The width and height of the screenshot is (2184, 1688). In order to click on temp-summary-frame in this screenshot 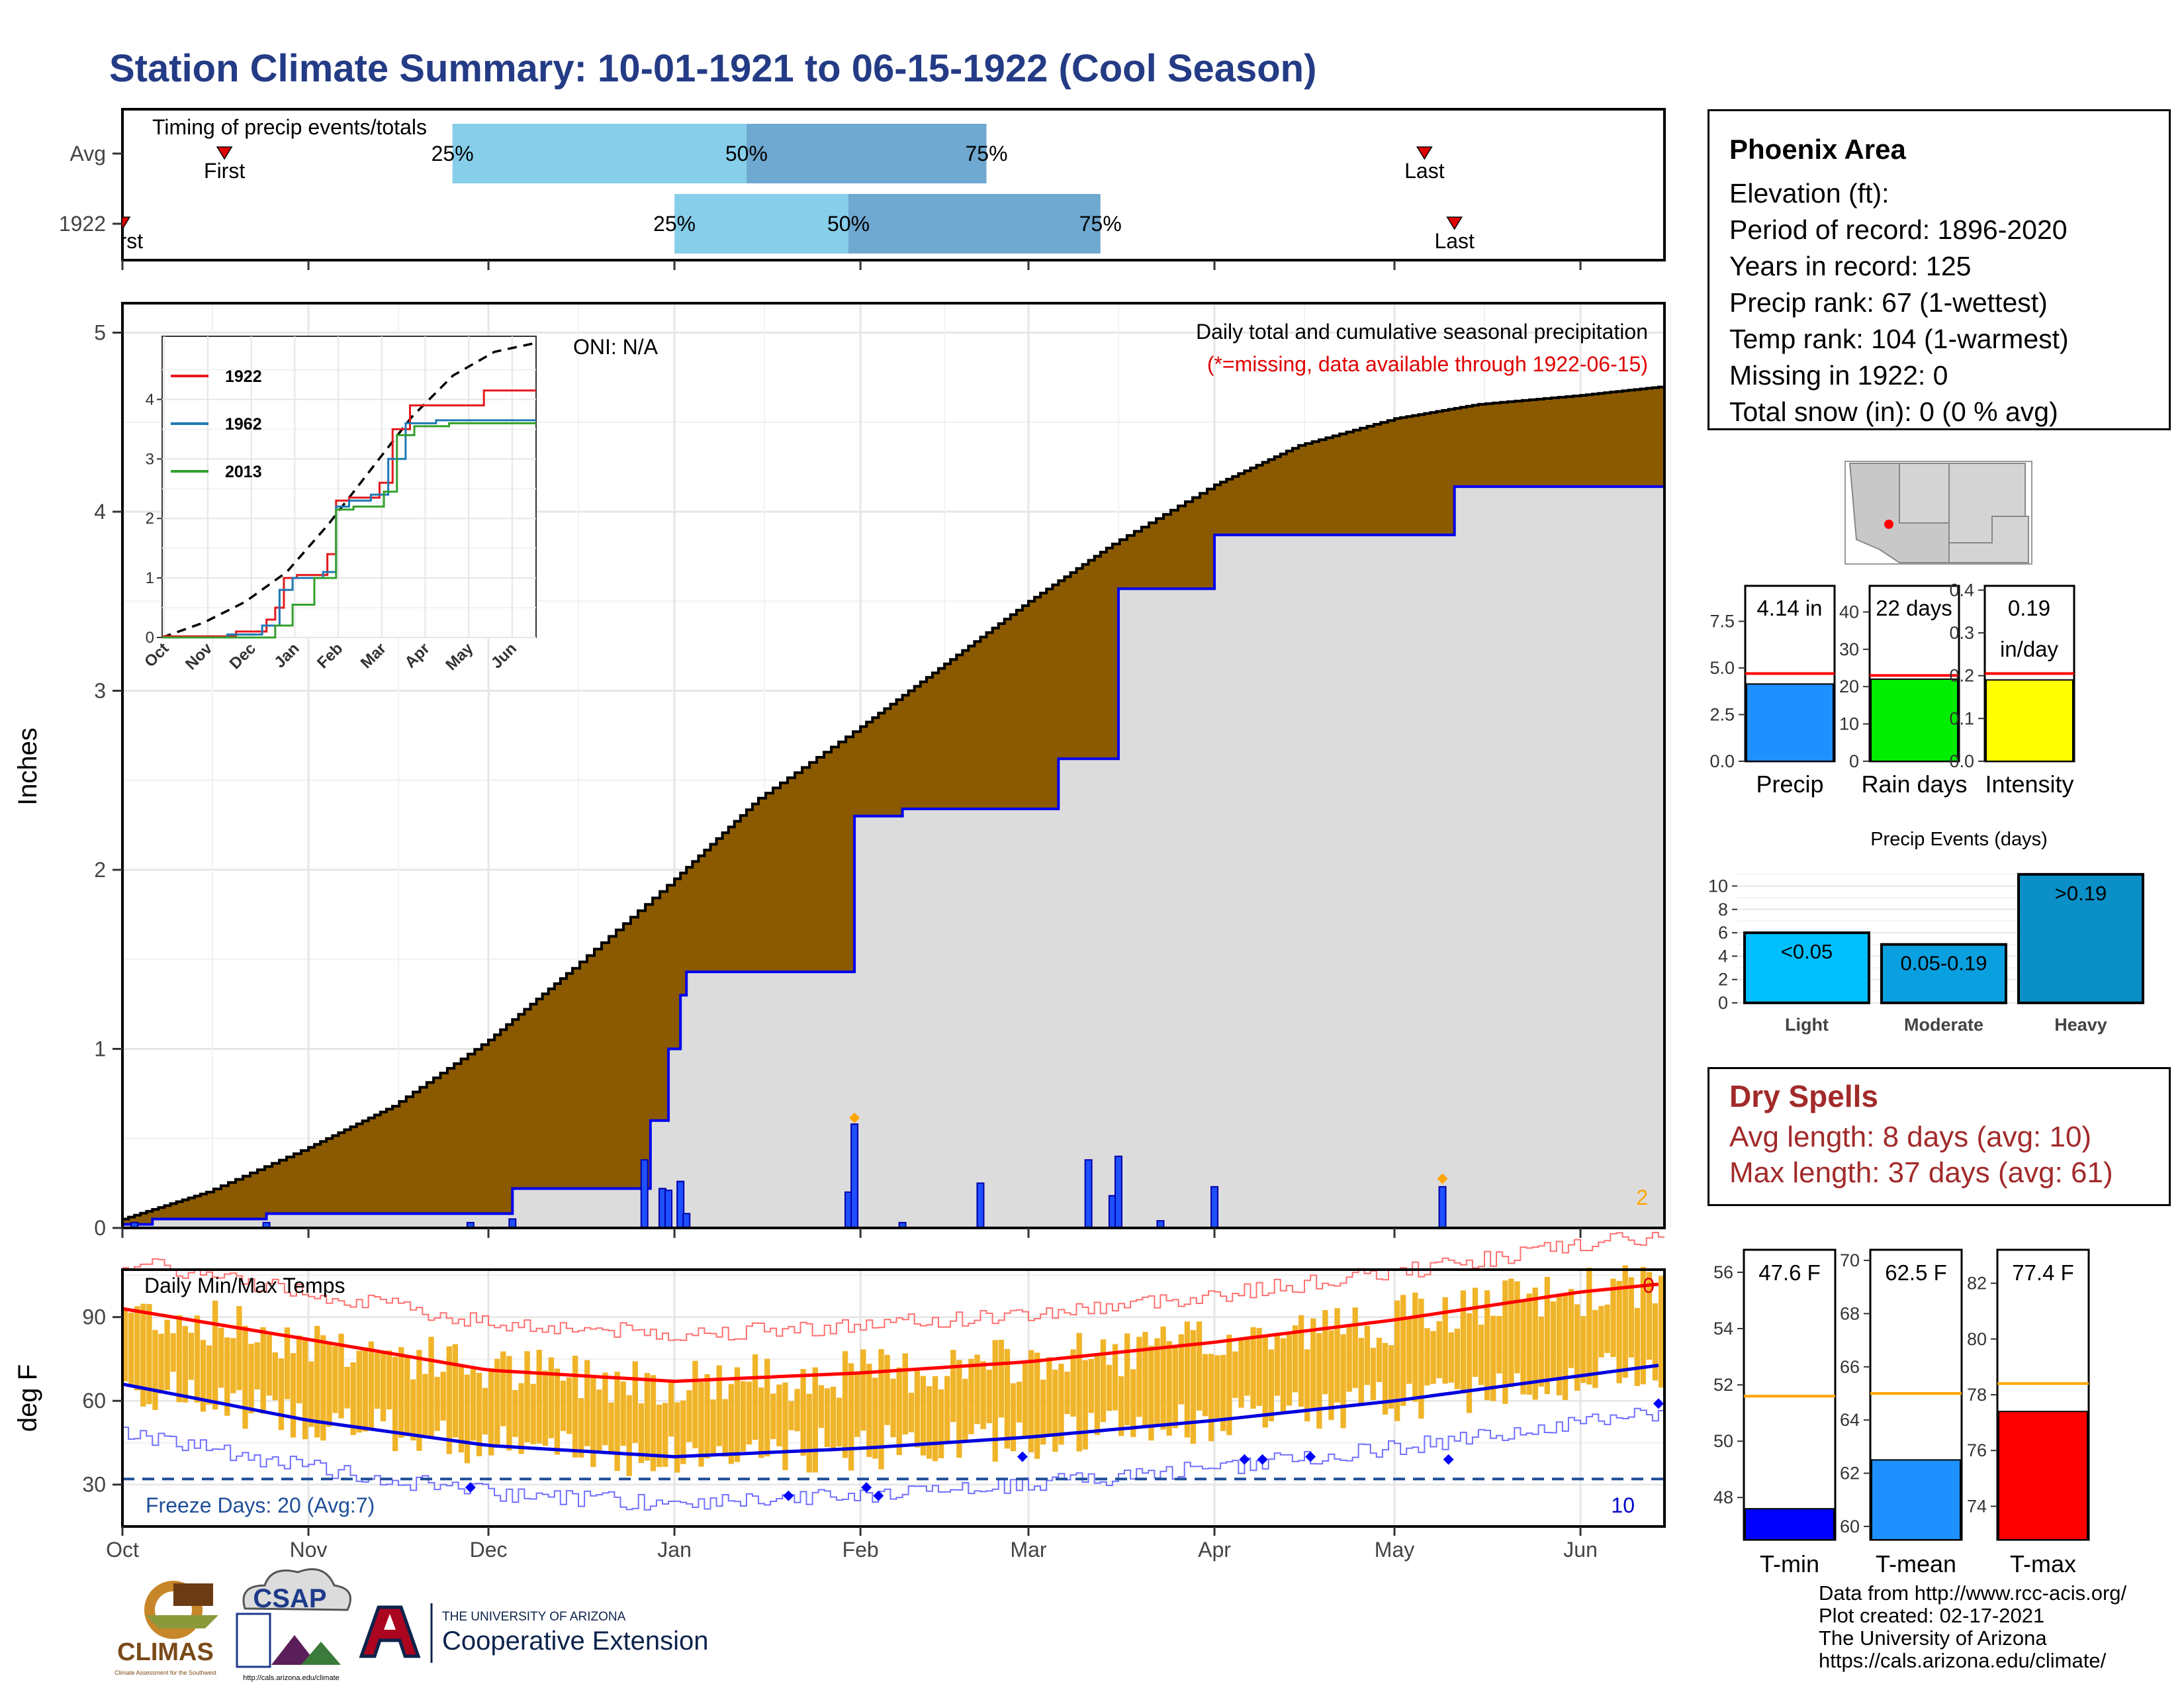, I will do `click(1790, 1394)`.